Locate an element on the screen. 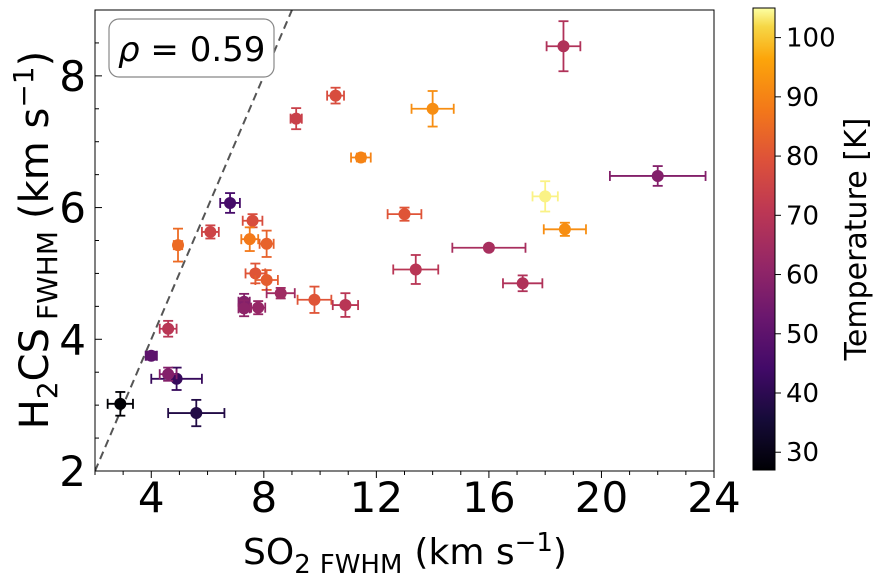 The width and height of the screenshot is (885, 580). x-tick-label: 16 is located at coordinates (488, 497).